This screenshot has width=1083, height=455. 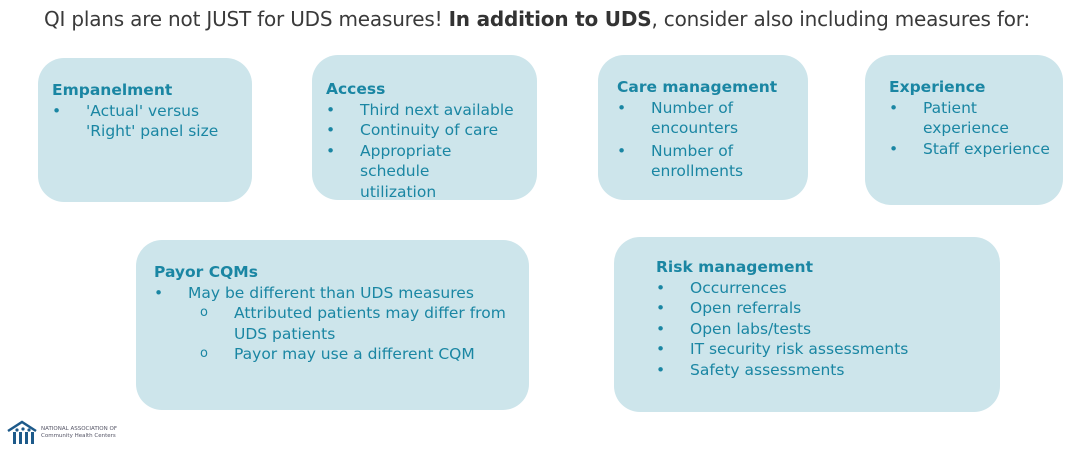 What do you see at coordinates (78, 436) in the screenshot?
I see `logo-line-2: Community Health Centers` at bounding box center [78, 436].